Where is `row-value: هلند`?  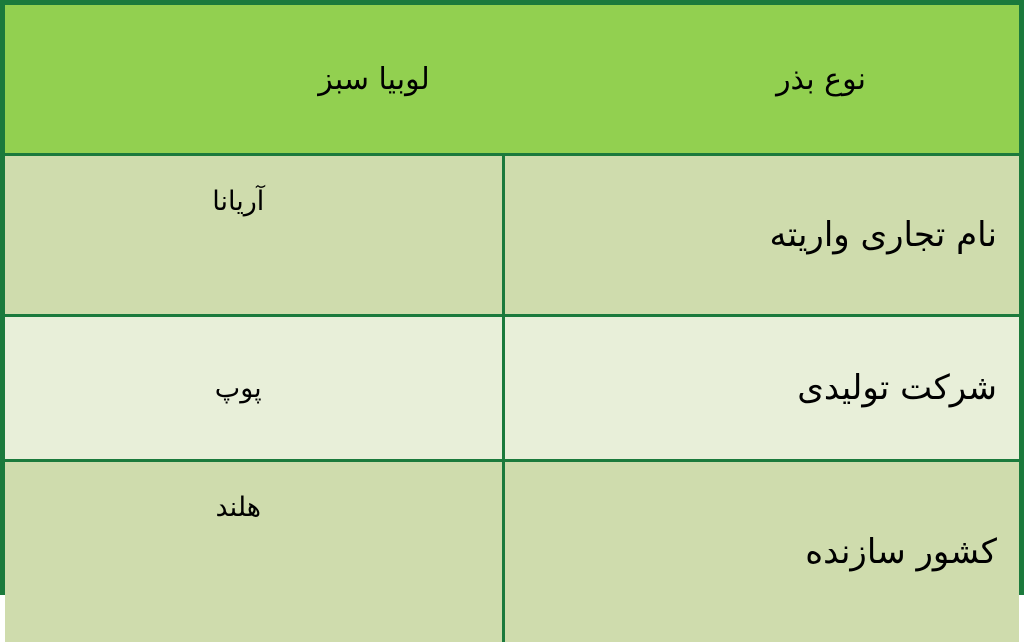
row-value: هلند is located at coordinates (254, 551).